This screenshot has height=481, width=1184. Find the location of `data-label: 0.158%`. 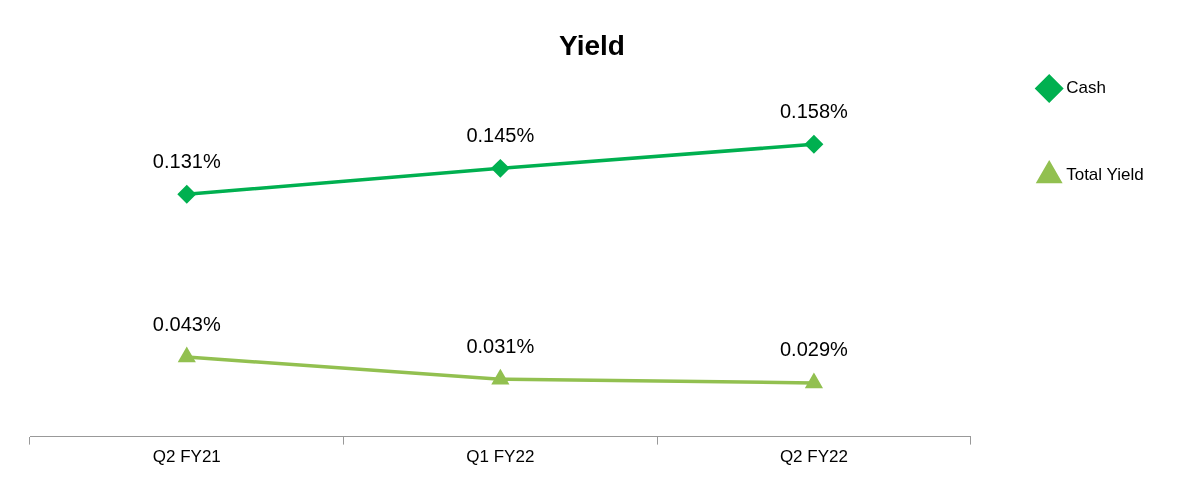

data-label: 0.158% is located at coordinates (814, 110).